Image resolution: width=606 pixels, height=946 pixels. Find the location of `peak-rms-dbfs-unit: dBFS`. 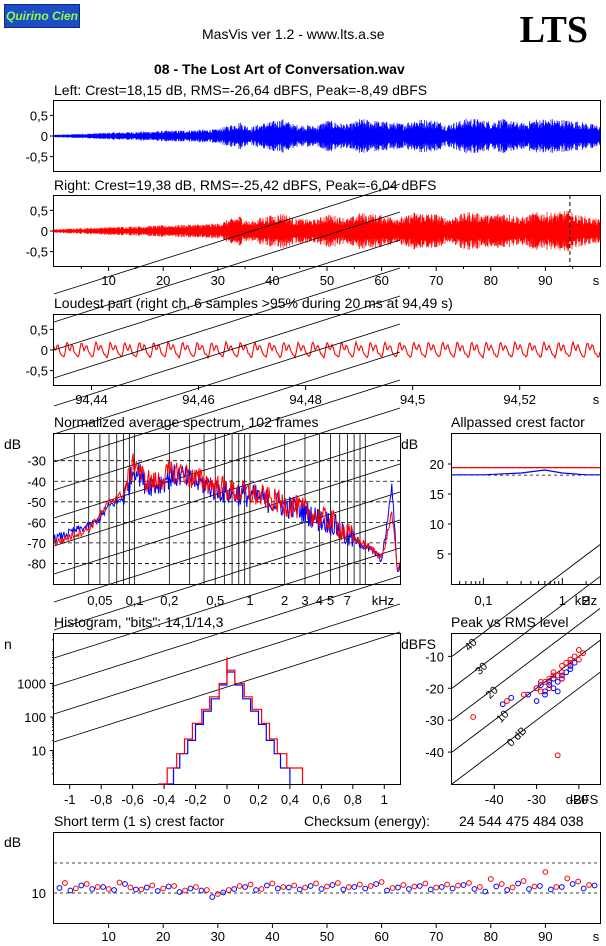

peak-rms-dbfs-unit: dBFS is located at coordinates (419, 644).